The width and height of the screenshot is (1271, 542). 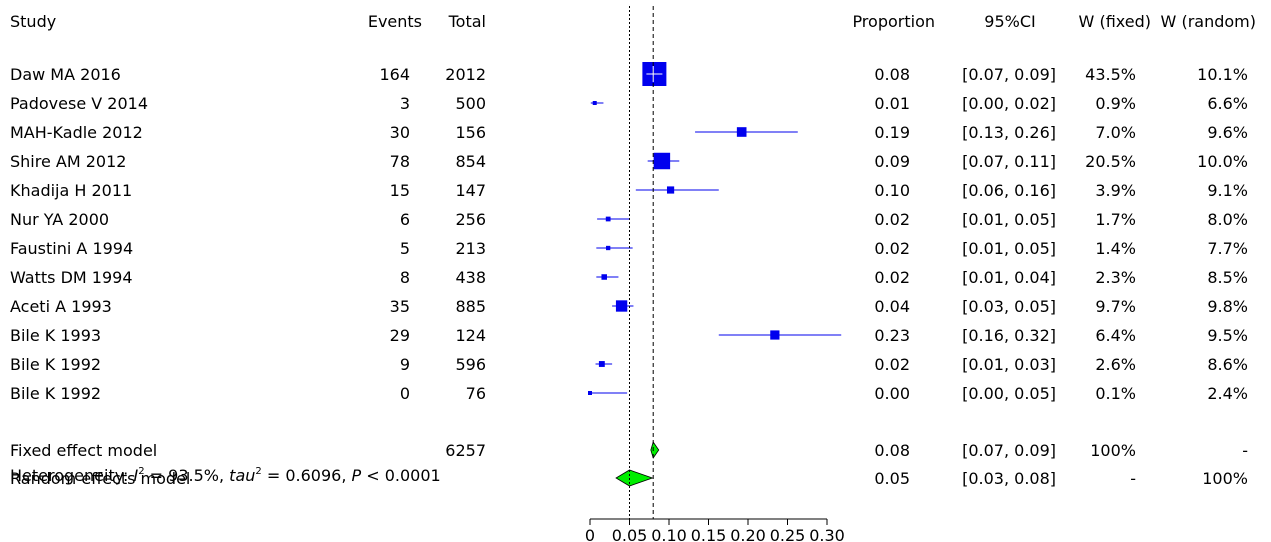 I want to click on study-w-fixed: 9.7%, so click(x=1115, y=306).